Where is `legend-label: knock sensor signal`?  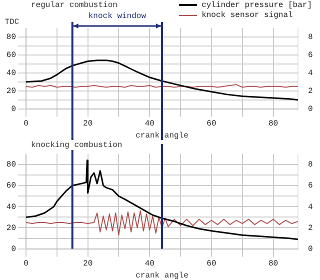
legend-label: knock sensor signal is located at coordinates (247, 15).